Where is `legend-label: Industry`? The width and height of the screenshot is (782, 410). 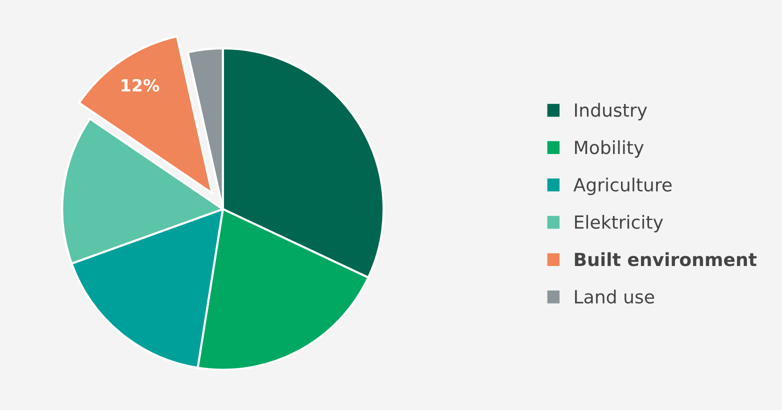 legend-label: Industry is located at coordinates (611, 111).